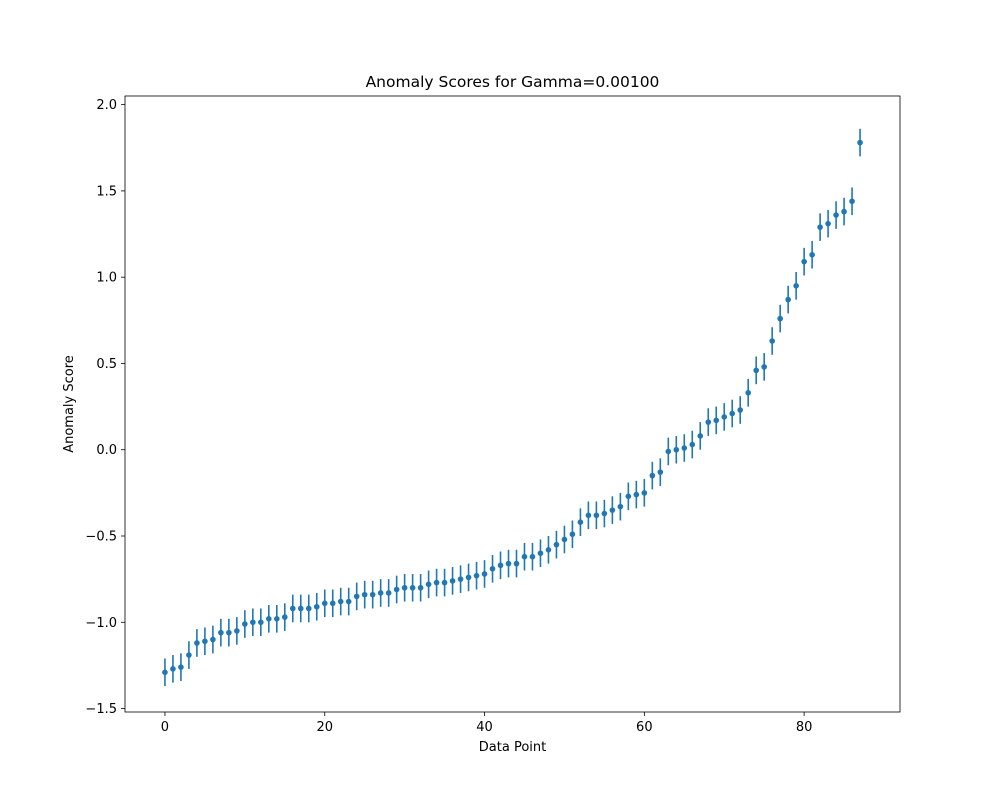  Describe the element at coordinates (804, 727) in the screenshot. I see `x-tick-label: 80` at that location.